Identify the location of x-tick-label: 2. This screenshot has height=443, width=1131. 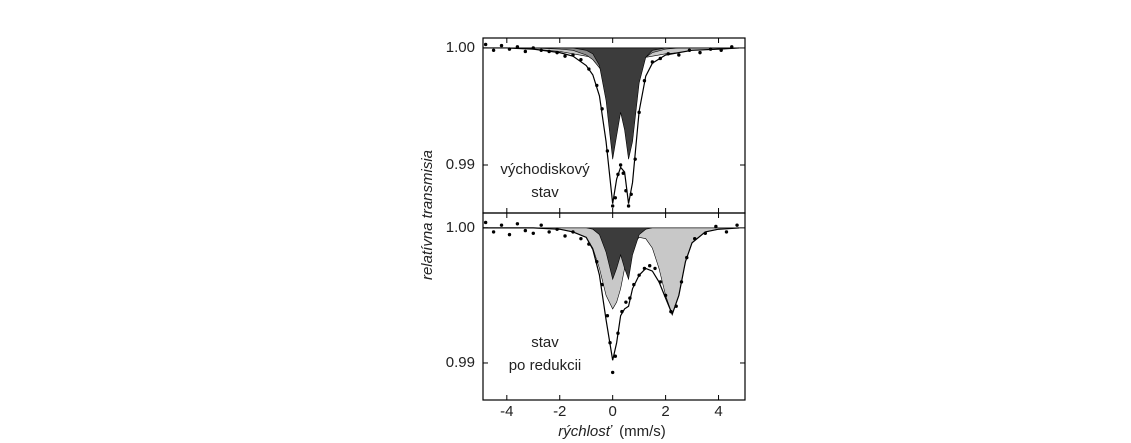
(665, 411).